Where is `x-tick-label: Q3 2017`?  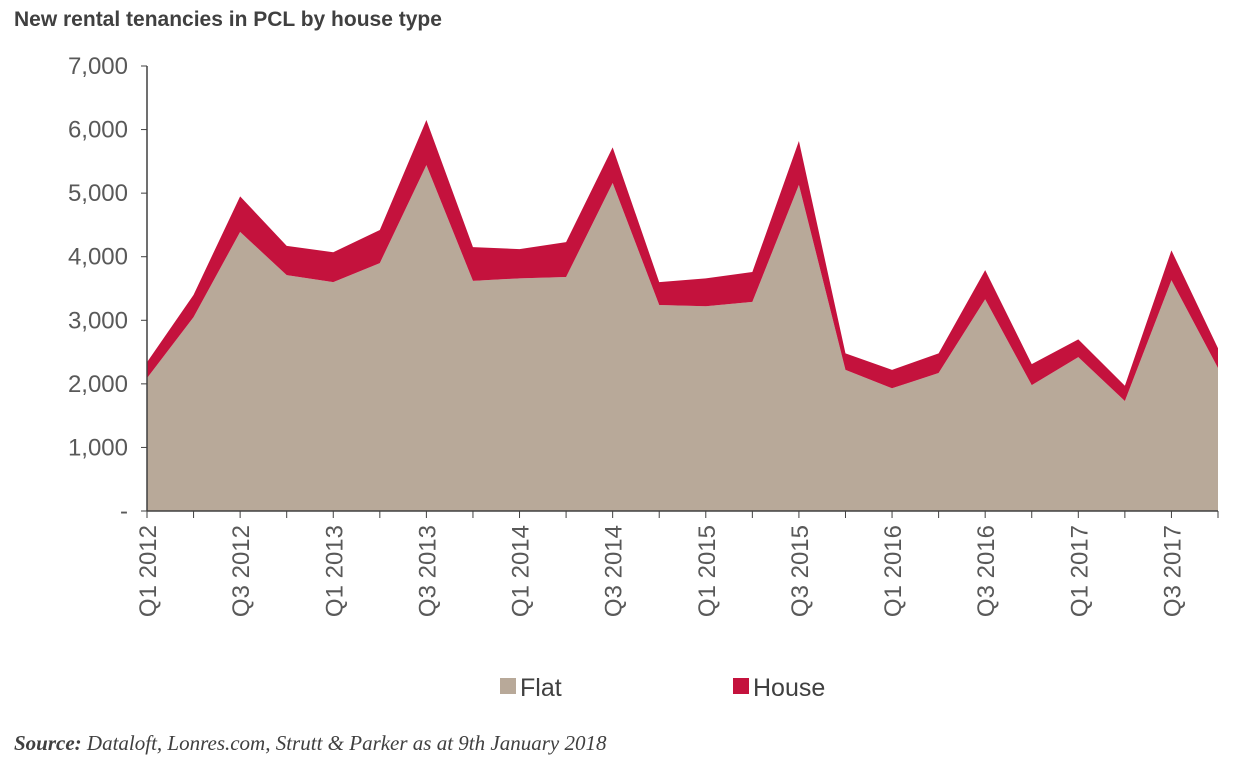 x-tick-label: Q3 2017 is located at coordinates (1172, 571).